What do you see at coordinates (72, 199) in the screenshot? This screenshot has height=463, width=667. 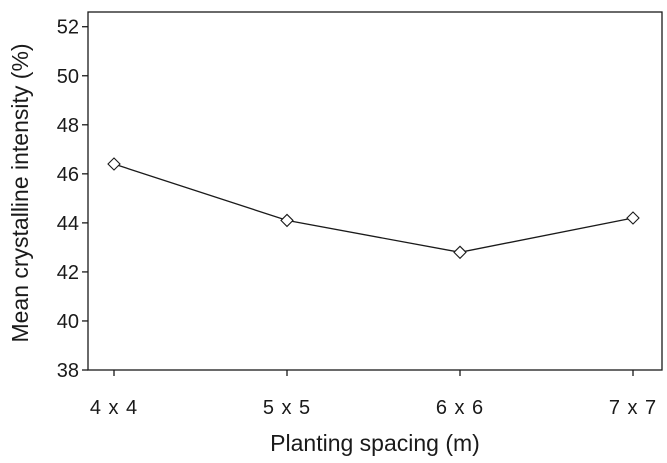 I see `y-axis-ticks: 38 40 42 44 46 48 50 52` at bounding box center [72, 199].